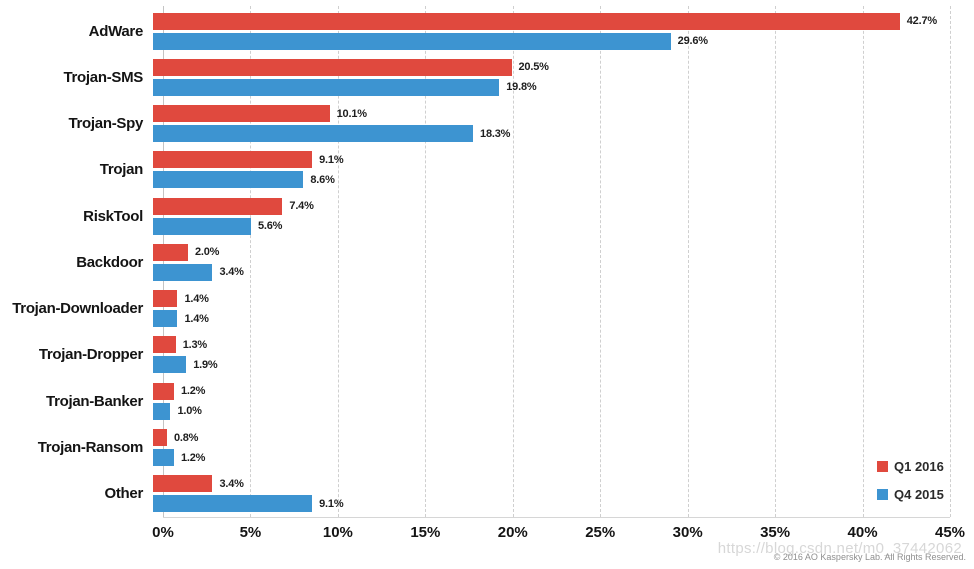  I want to click on bar-line: 2.0%, so click(546, 252).